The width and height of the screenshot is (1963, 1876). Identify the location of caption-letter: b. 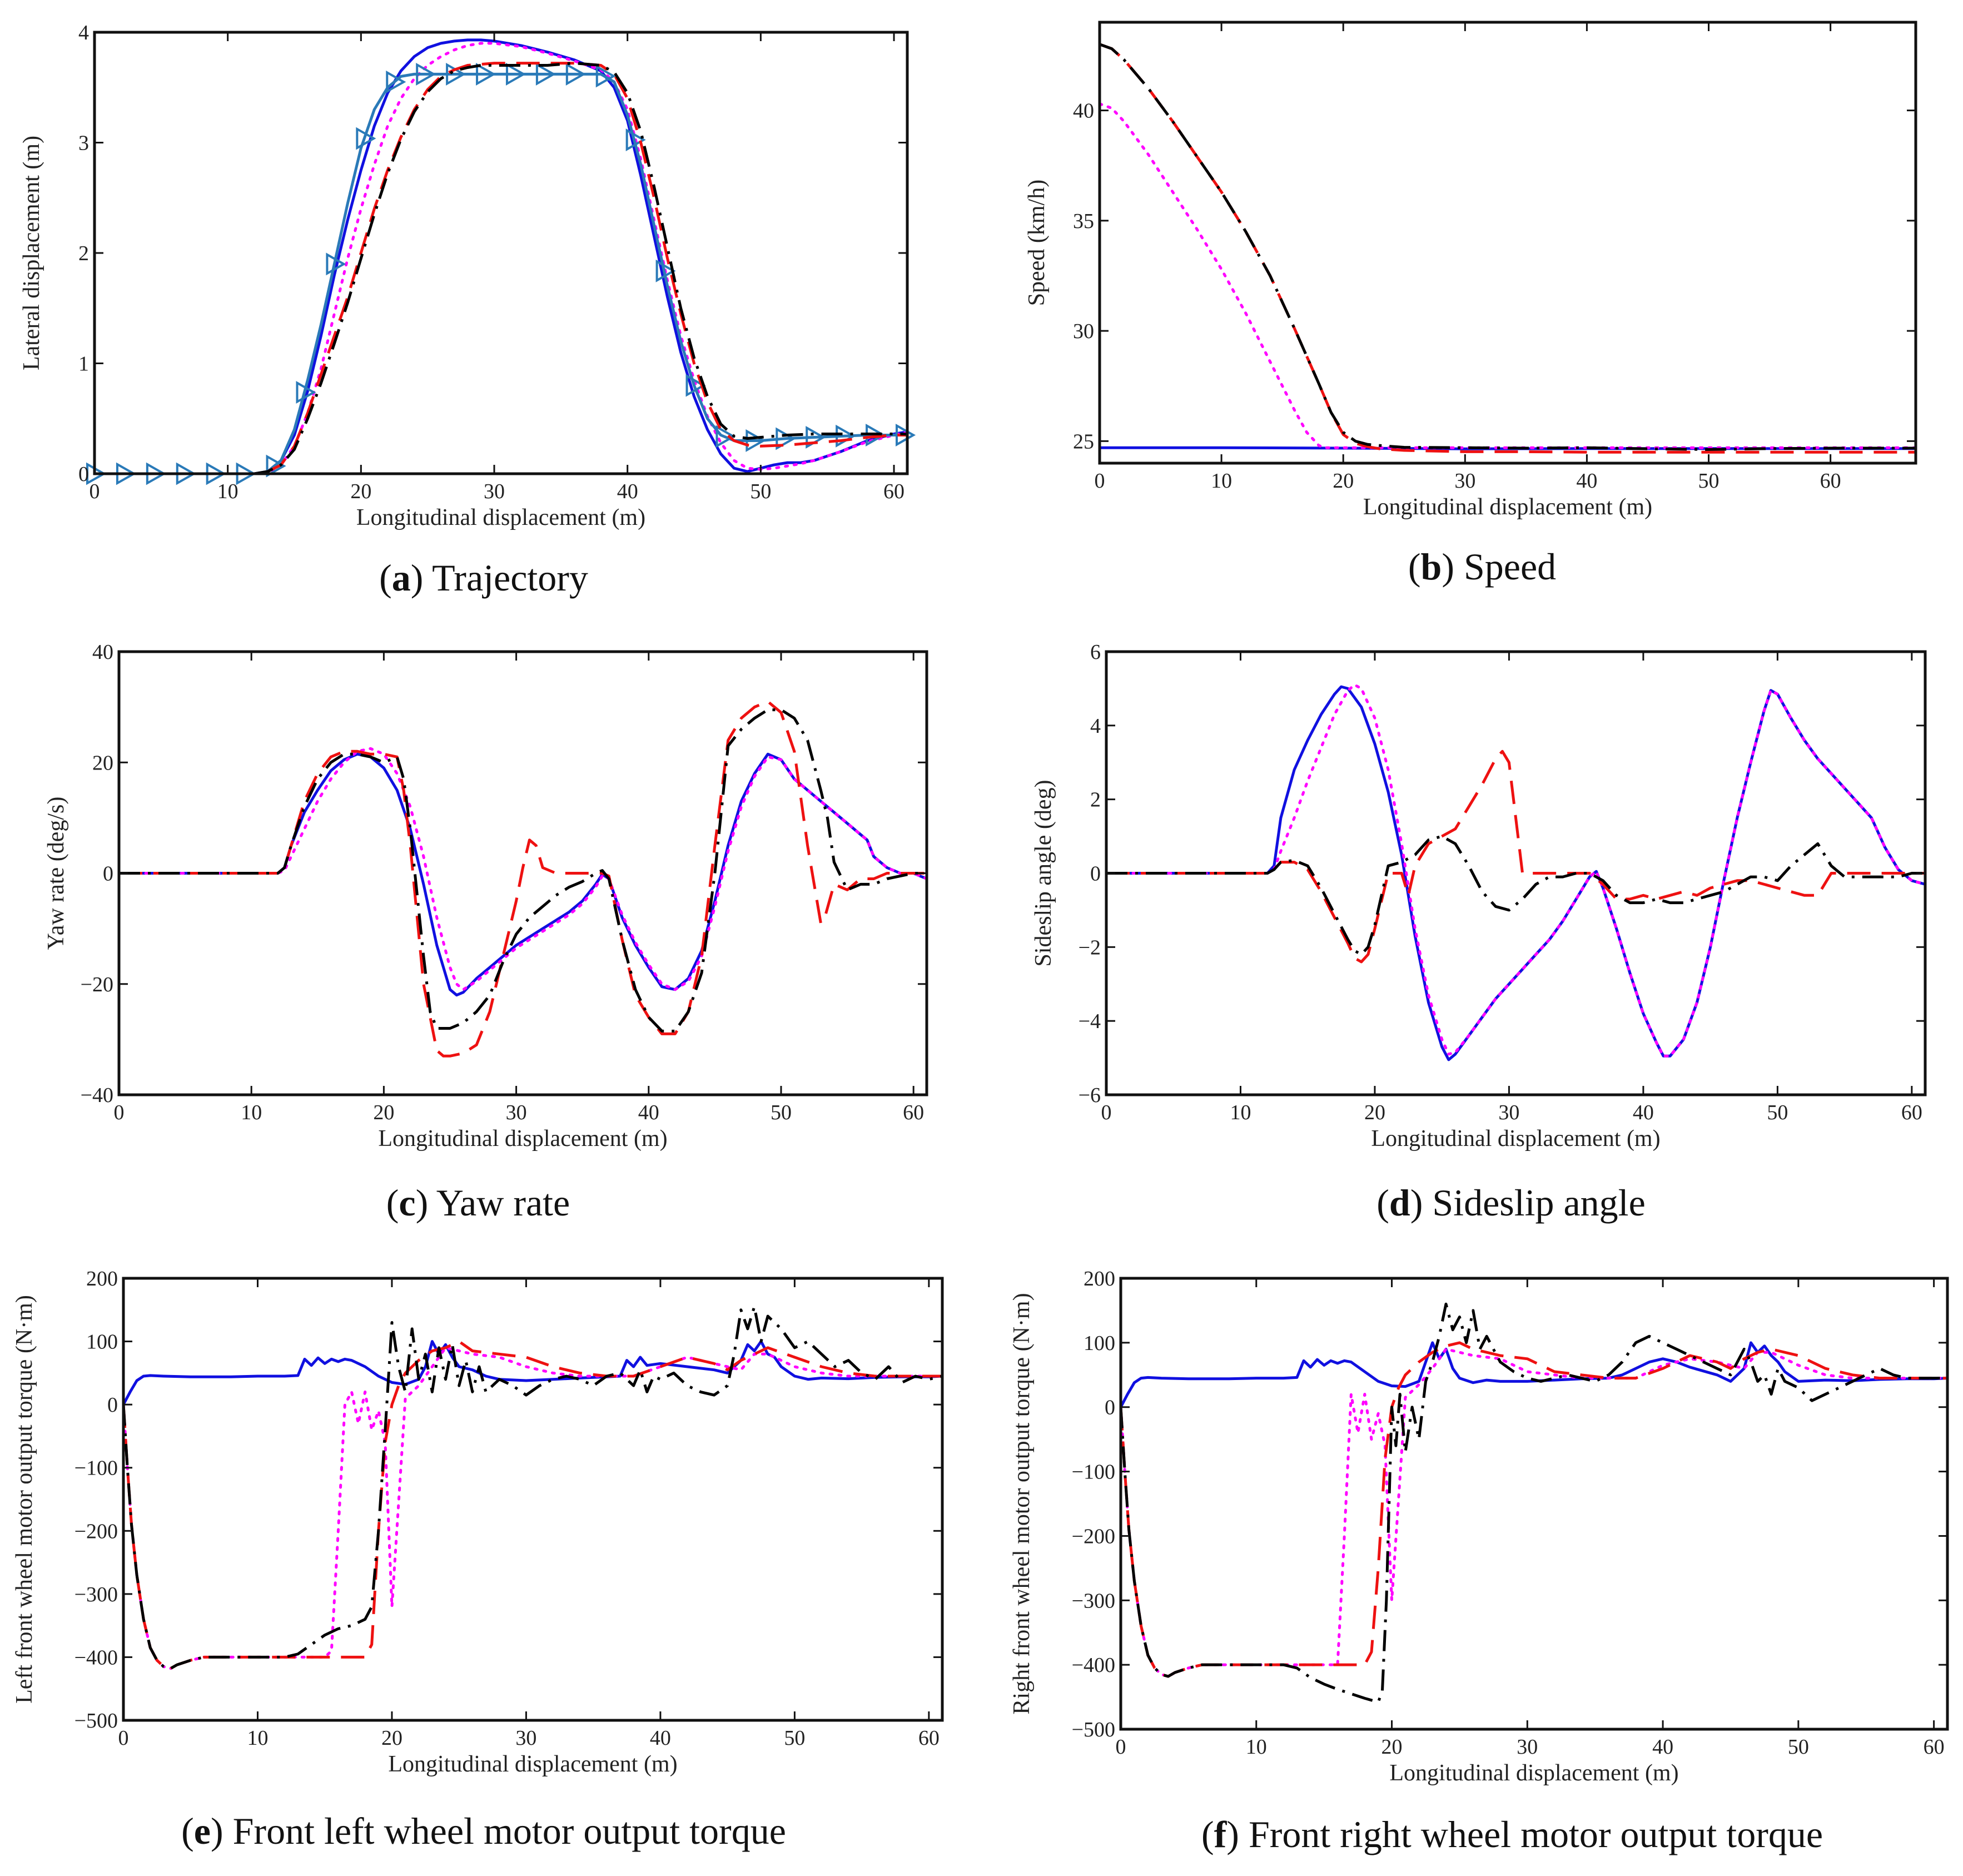
(1431, 566).